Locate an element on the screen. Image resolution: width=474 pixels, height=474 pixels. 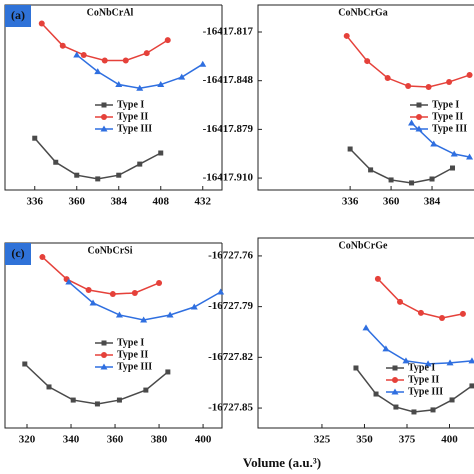
x-tick-label: 325 is located at coordinates (322, 440).